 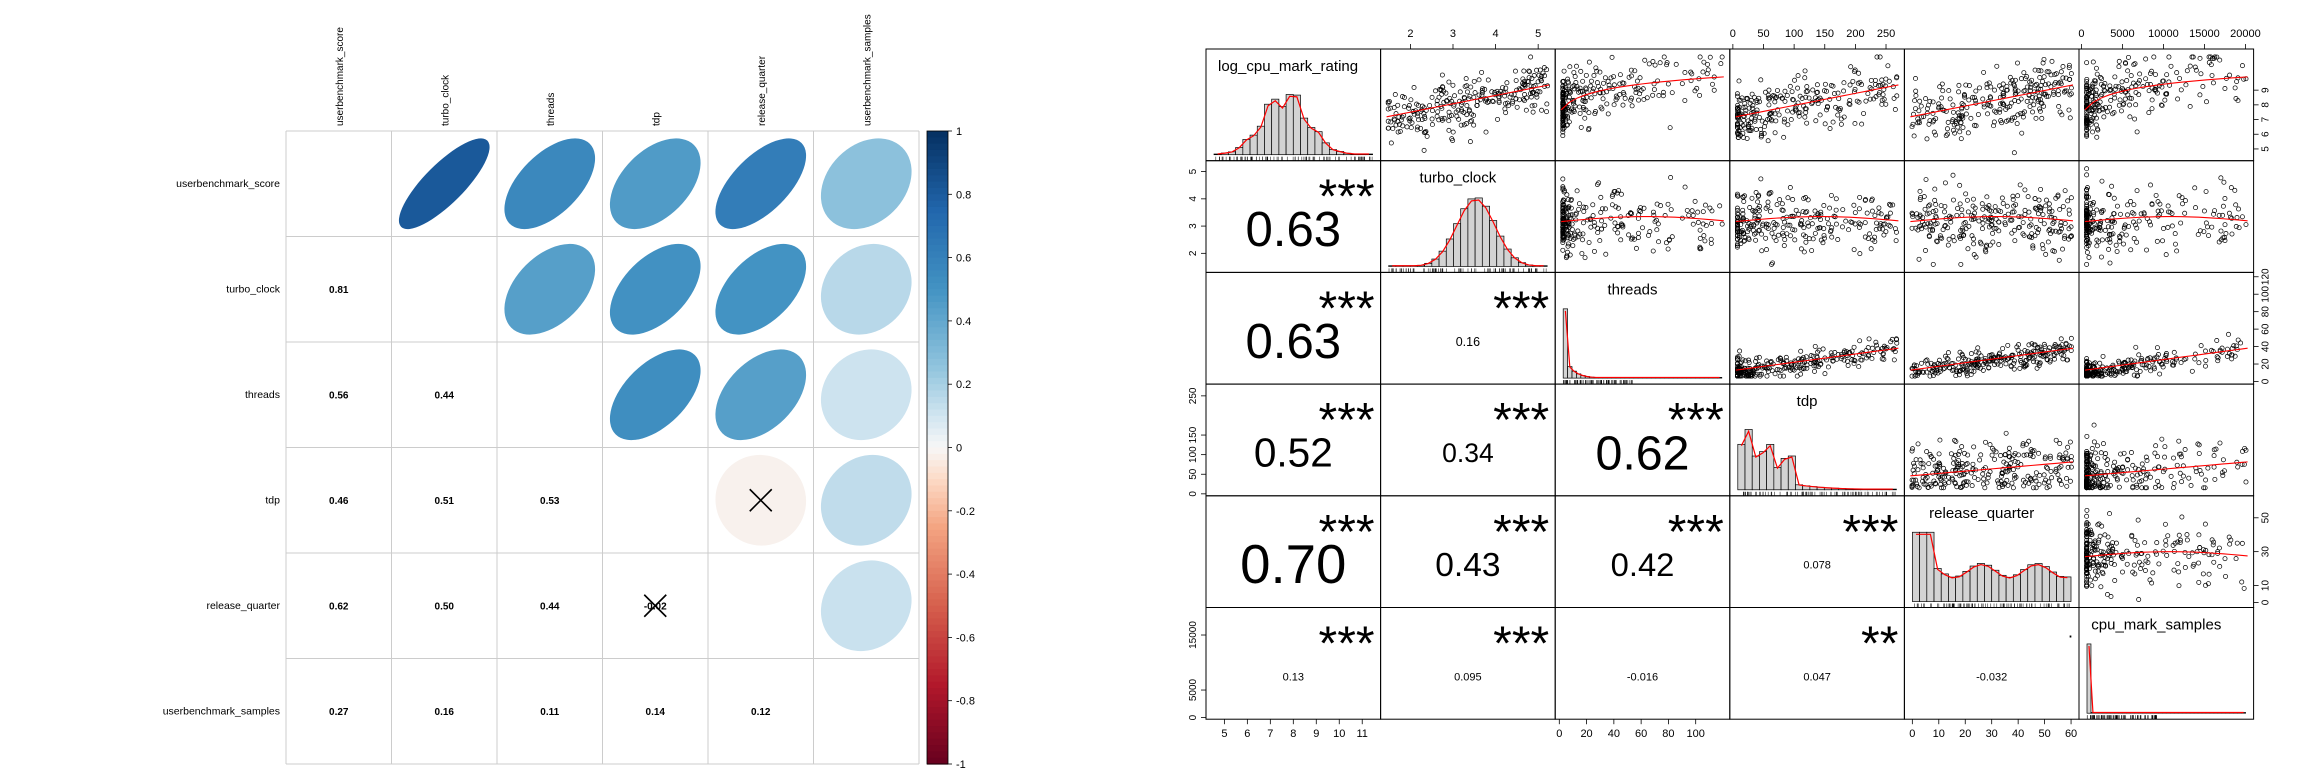 What do you see at coordinates (1817, 677) in the screenshot?
I see `correlation-coefficient: 0.047` at bounding box center [1817, 677].